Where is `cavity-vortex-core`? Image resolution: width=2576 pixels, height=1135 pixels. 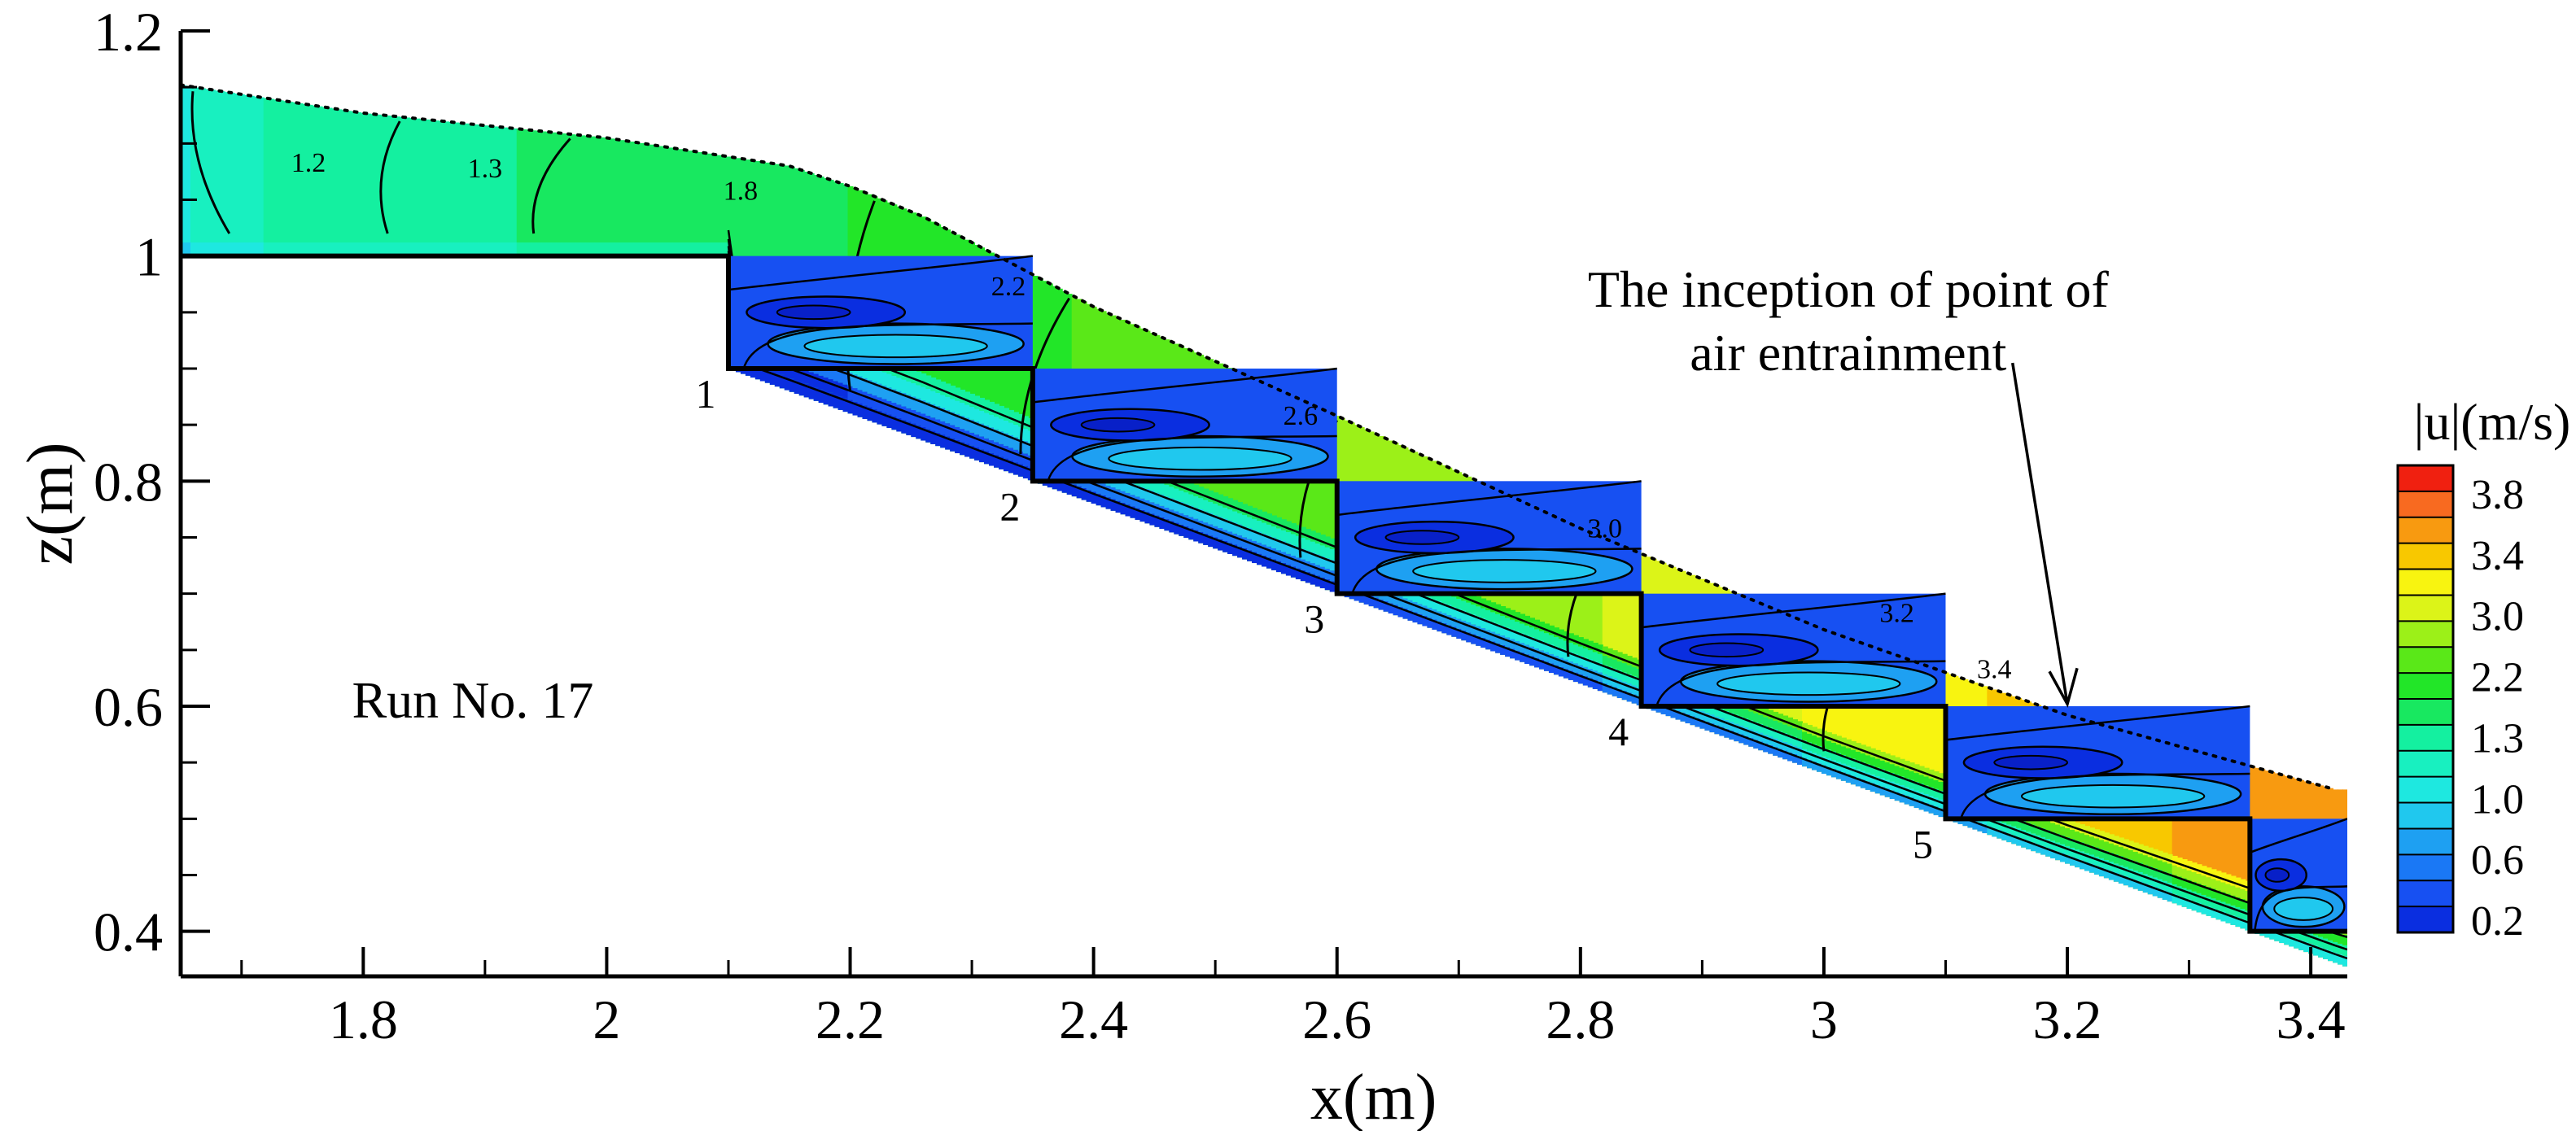 cavity-vortex-core is located at coordinates (1118, 425).